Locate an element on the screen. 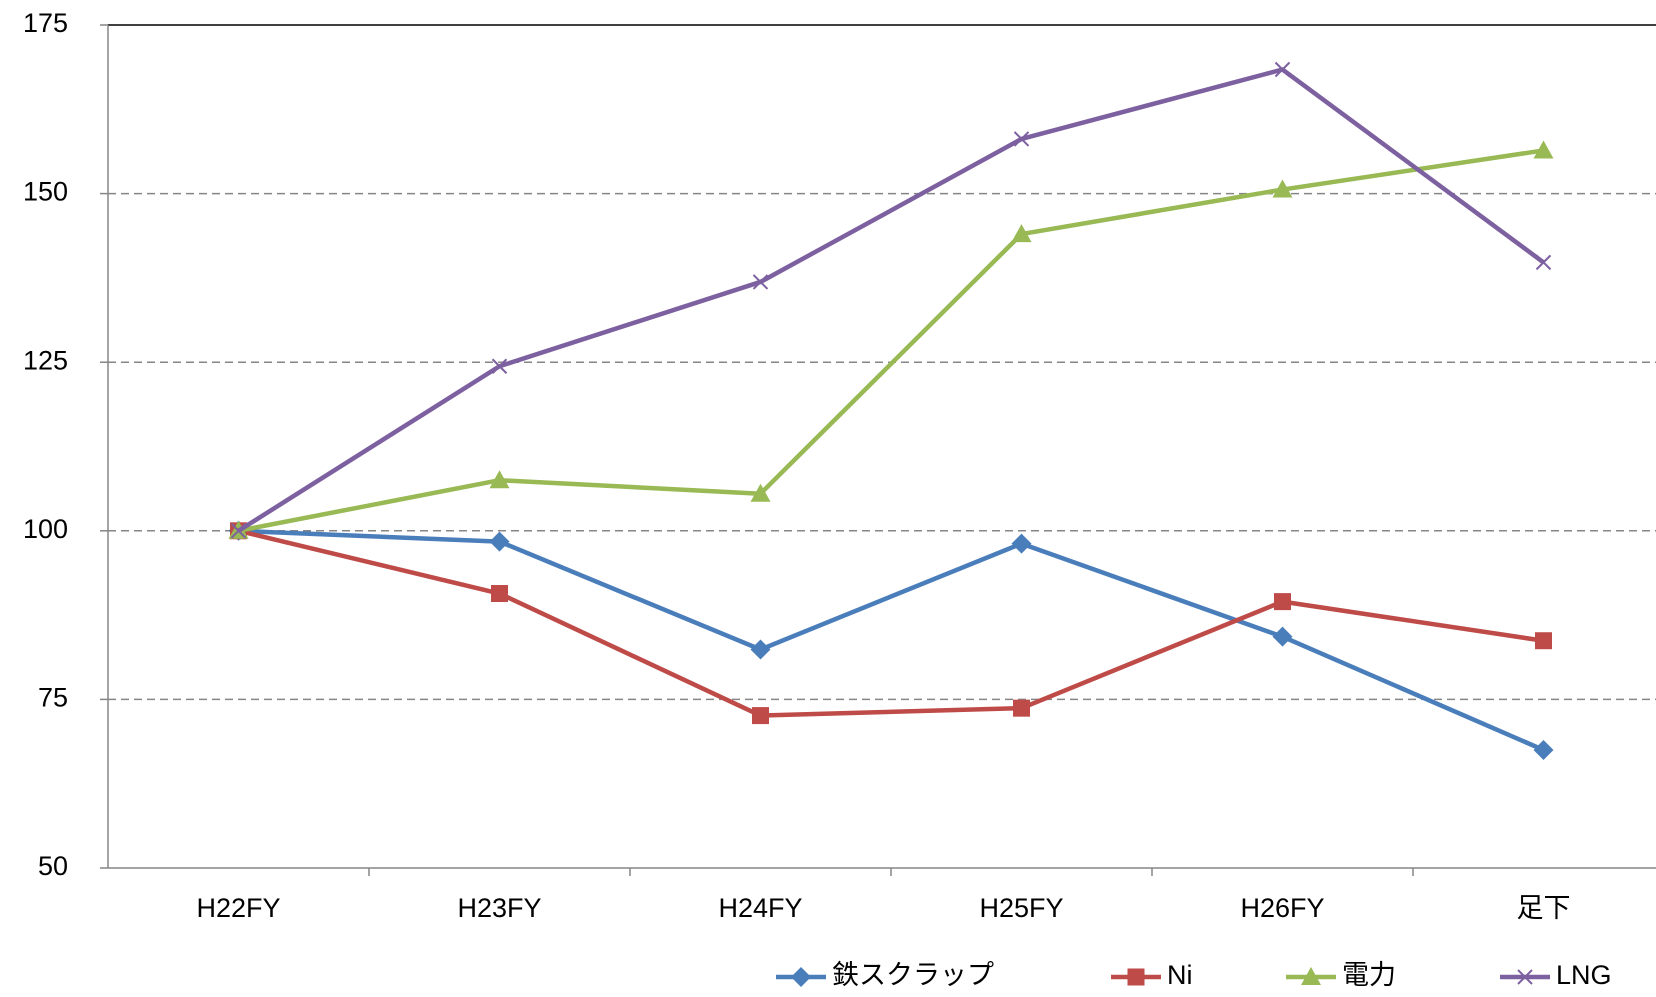 Image resolution: width=1656 pixels, height=997 pixels. x-tick-label: H23FY is located at coordinates (499, 908).